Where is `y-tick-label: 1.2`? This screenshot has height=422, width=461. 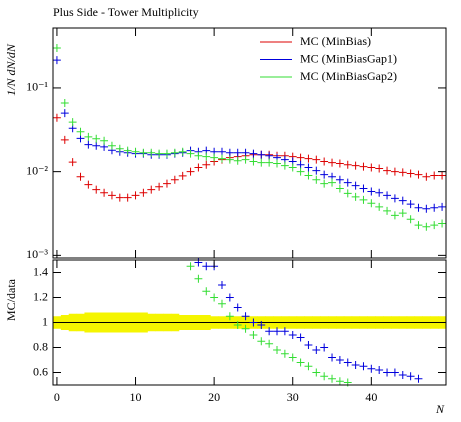
y-tick-label: 1.2 is located at coordinates (40, 296).